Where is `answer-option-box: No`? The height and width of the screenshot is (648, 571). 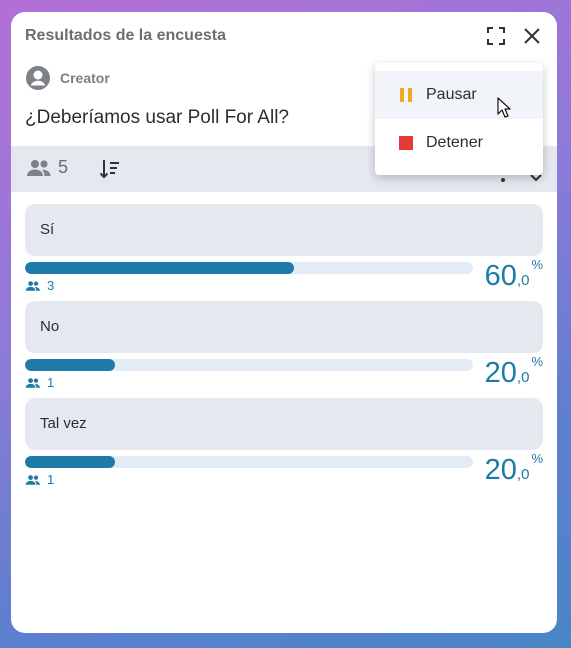
answer-option-box: No is located at coordinates (284, 327).